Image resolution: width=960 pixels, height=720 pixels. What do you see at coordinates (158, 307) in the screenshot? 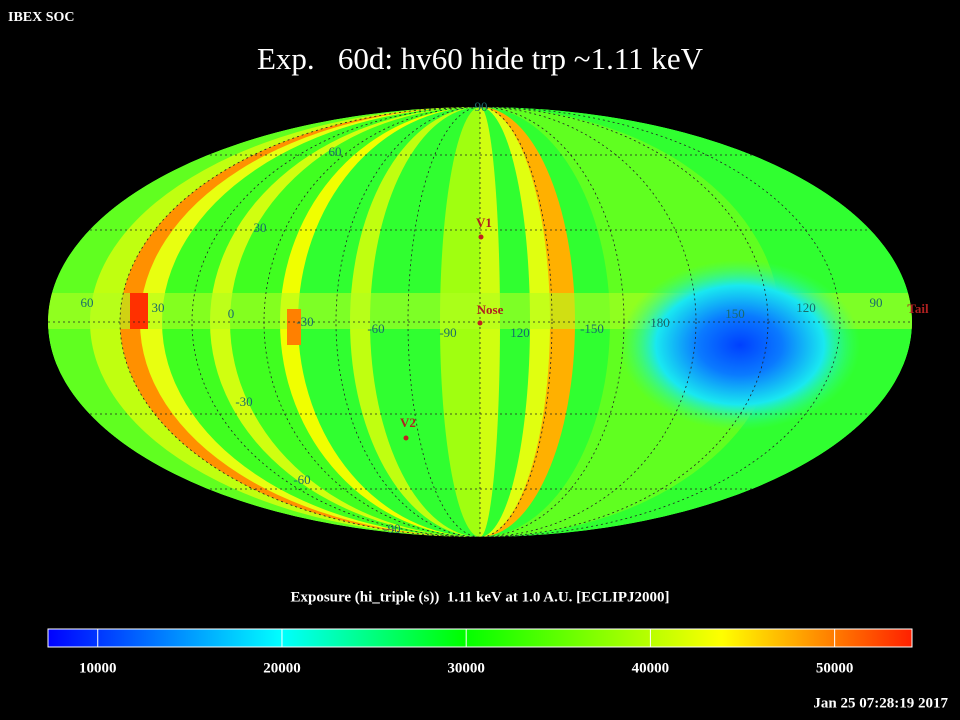
I see `longitude-label: 30` at bounding box center [158, 307].